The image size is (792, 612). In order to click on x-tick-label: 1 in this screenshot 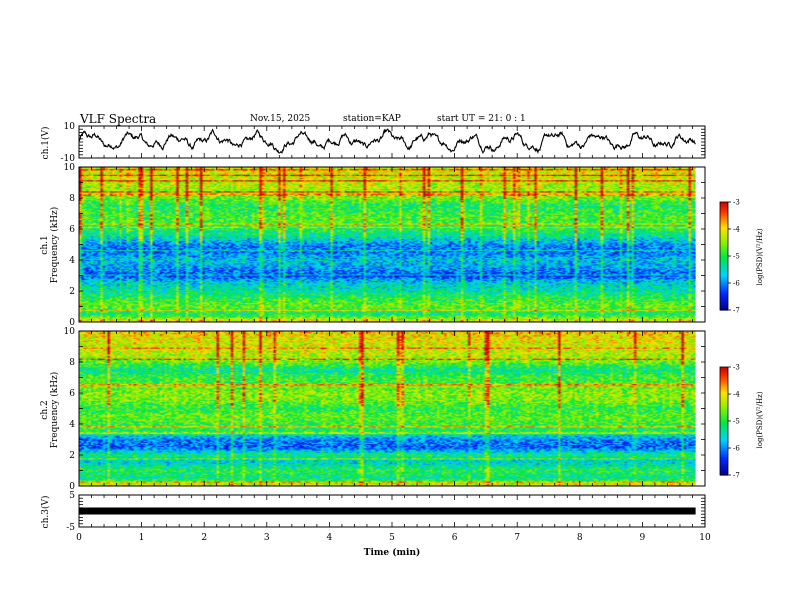, I will do `click(142, 538)`.